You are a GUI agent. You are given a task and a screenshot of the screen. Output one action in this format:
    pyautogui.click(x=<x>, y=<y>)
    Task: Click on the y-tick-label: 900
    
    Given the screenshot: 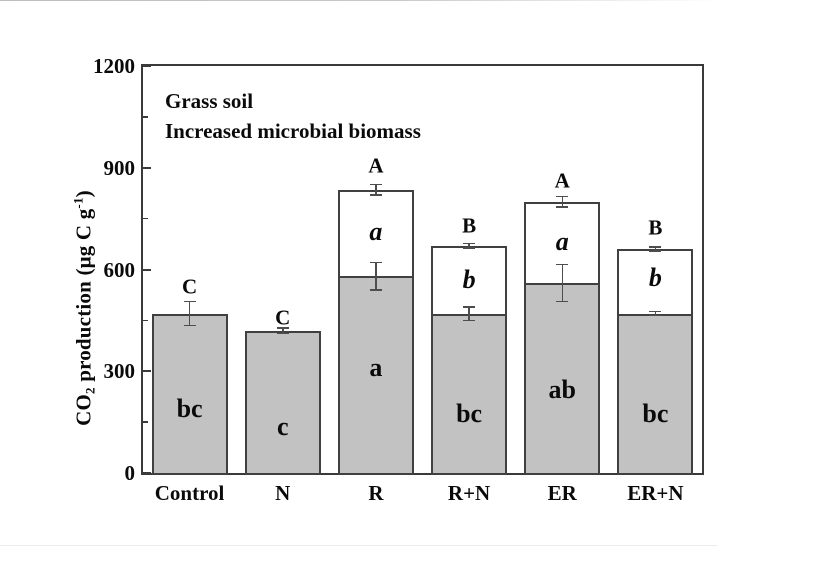 What is the action you would take?
    pyautogui.click(x=119, y=167)
    